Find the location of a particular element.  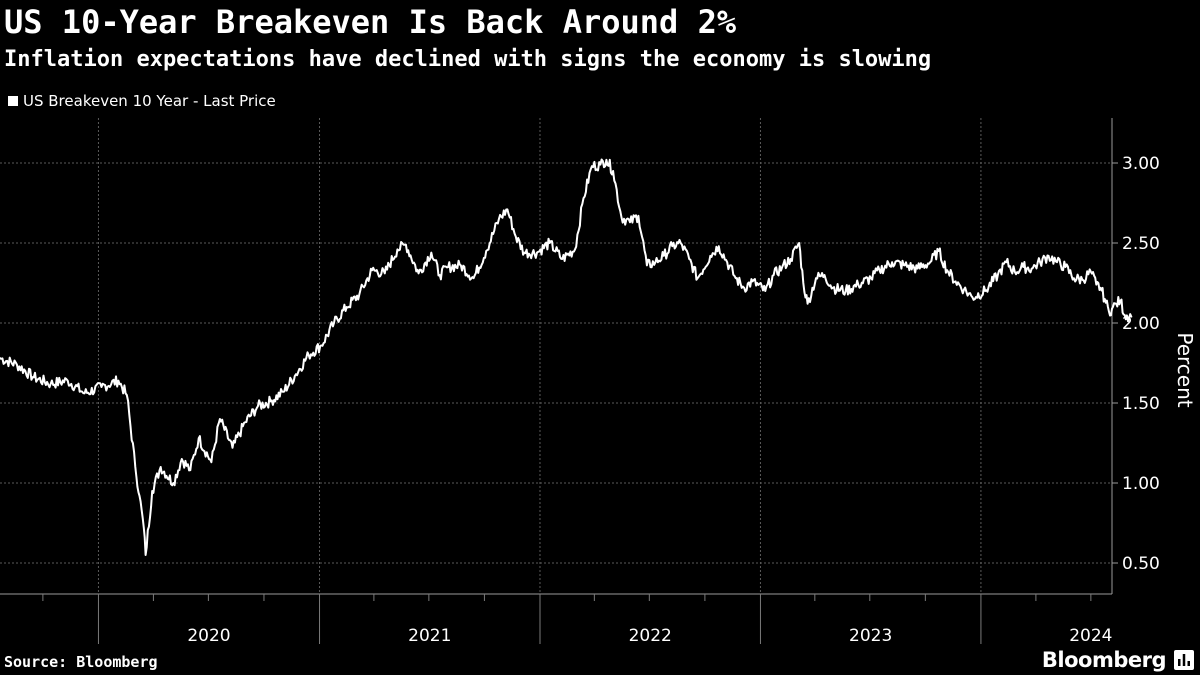

y-tick-label: 0.50 is located at coordinates (1141, 564).